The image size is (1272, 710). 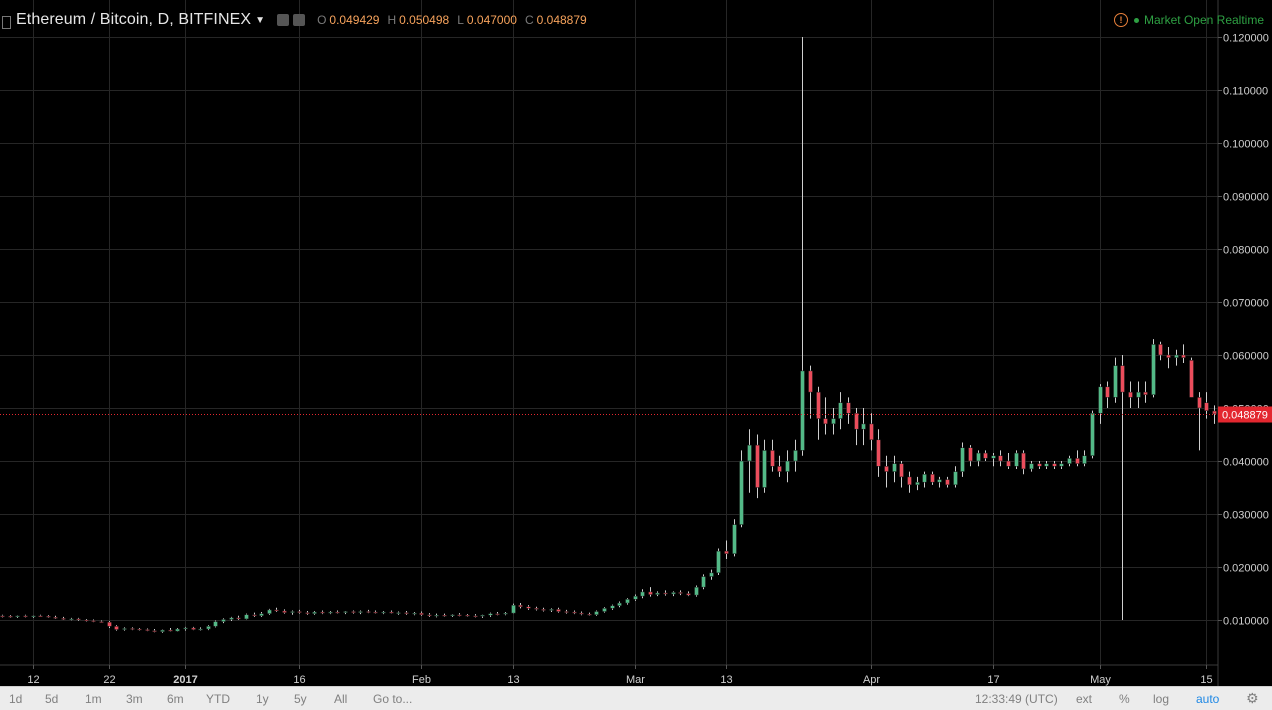 What do you see at coordinates (218, 699) in the screenshot?
I see `range-button-ytd: YTD` at bounding box center [218, 699].